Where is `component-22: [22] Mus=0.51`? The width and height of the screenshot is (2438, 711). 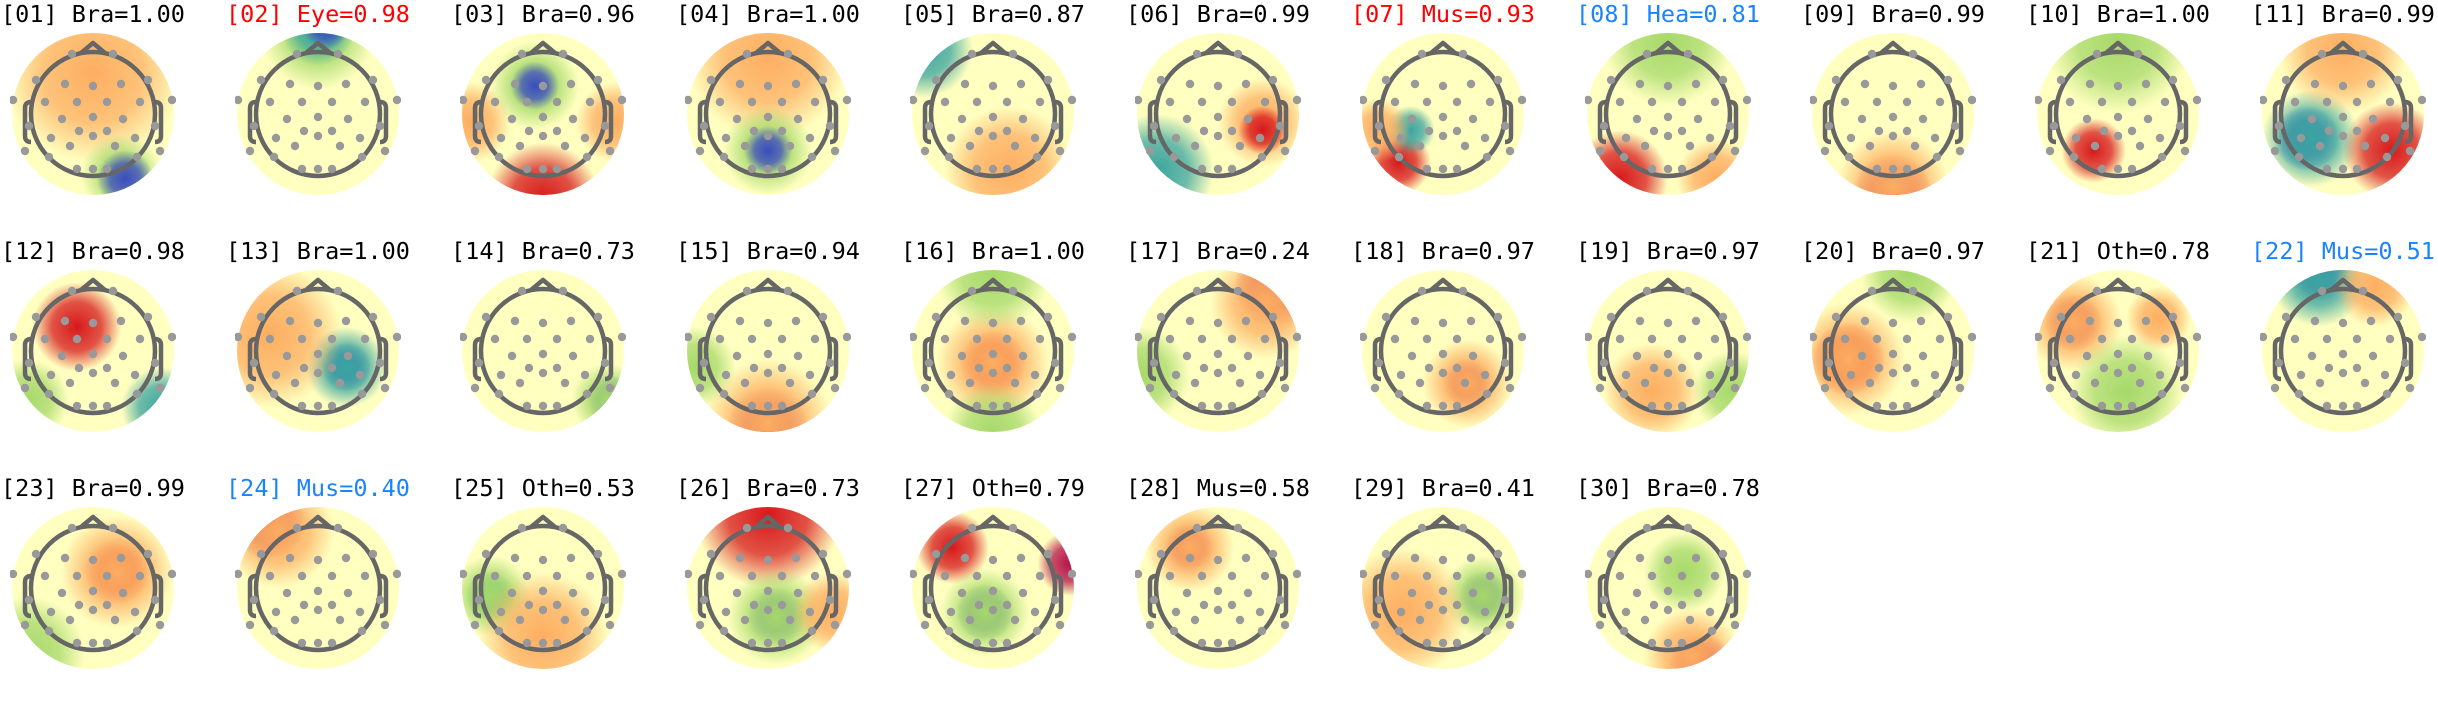 component-22: [22] Mus=0.51 is located at coordinates (2344, 355).